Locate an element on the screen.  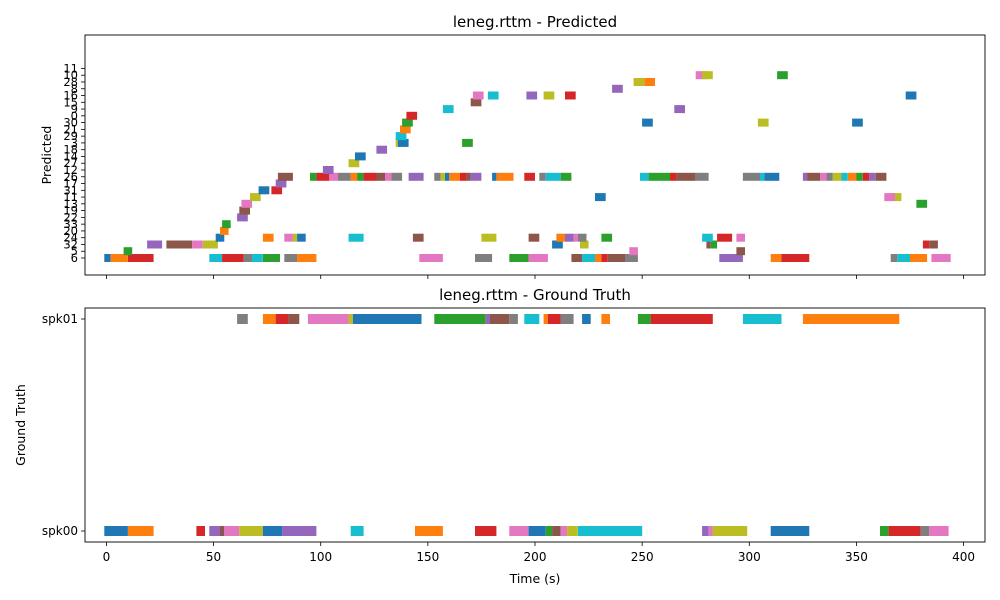
y-tick-label: 17 is located at coordinates (70, 184).